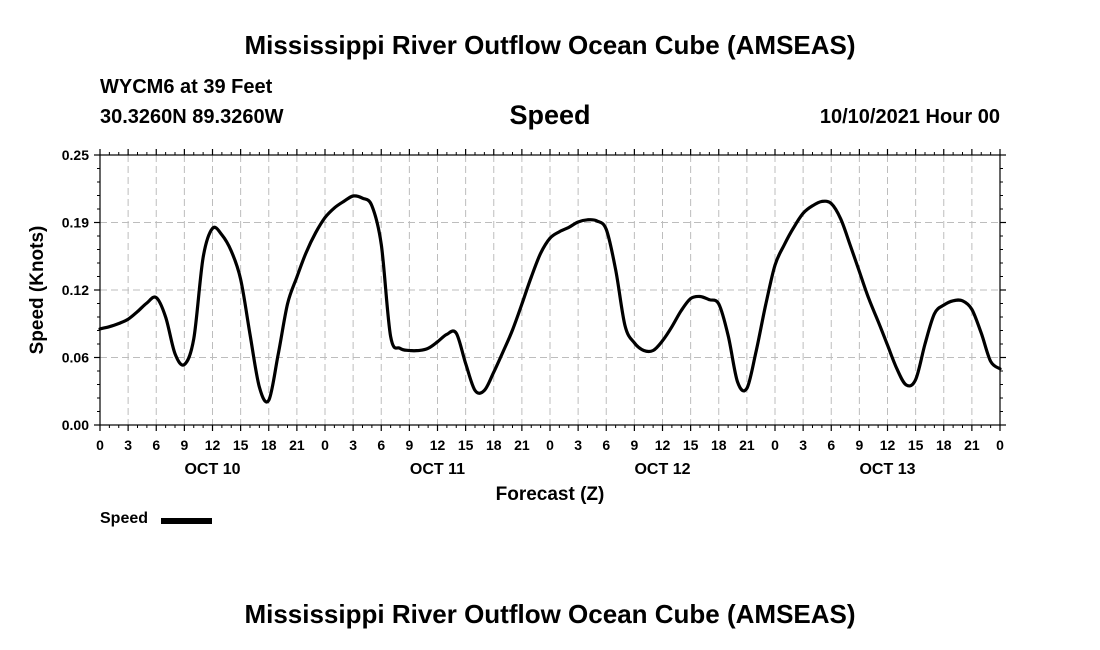  What do you see at coordinates (212, 469) in the screenshot?
I see `day-label: OCT 10` at bounding box center [212, 469].